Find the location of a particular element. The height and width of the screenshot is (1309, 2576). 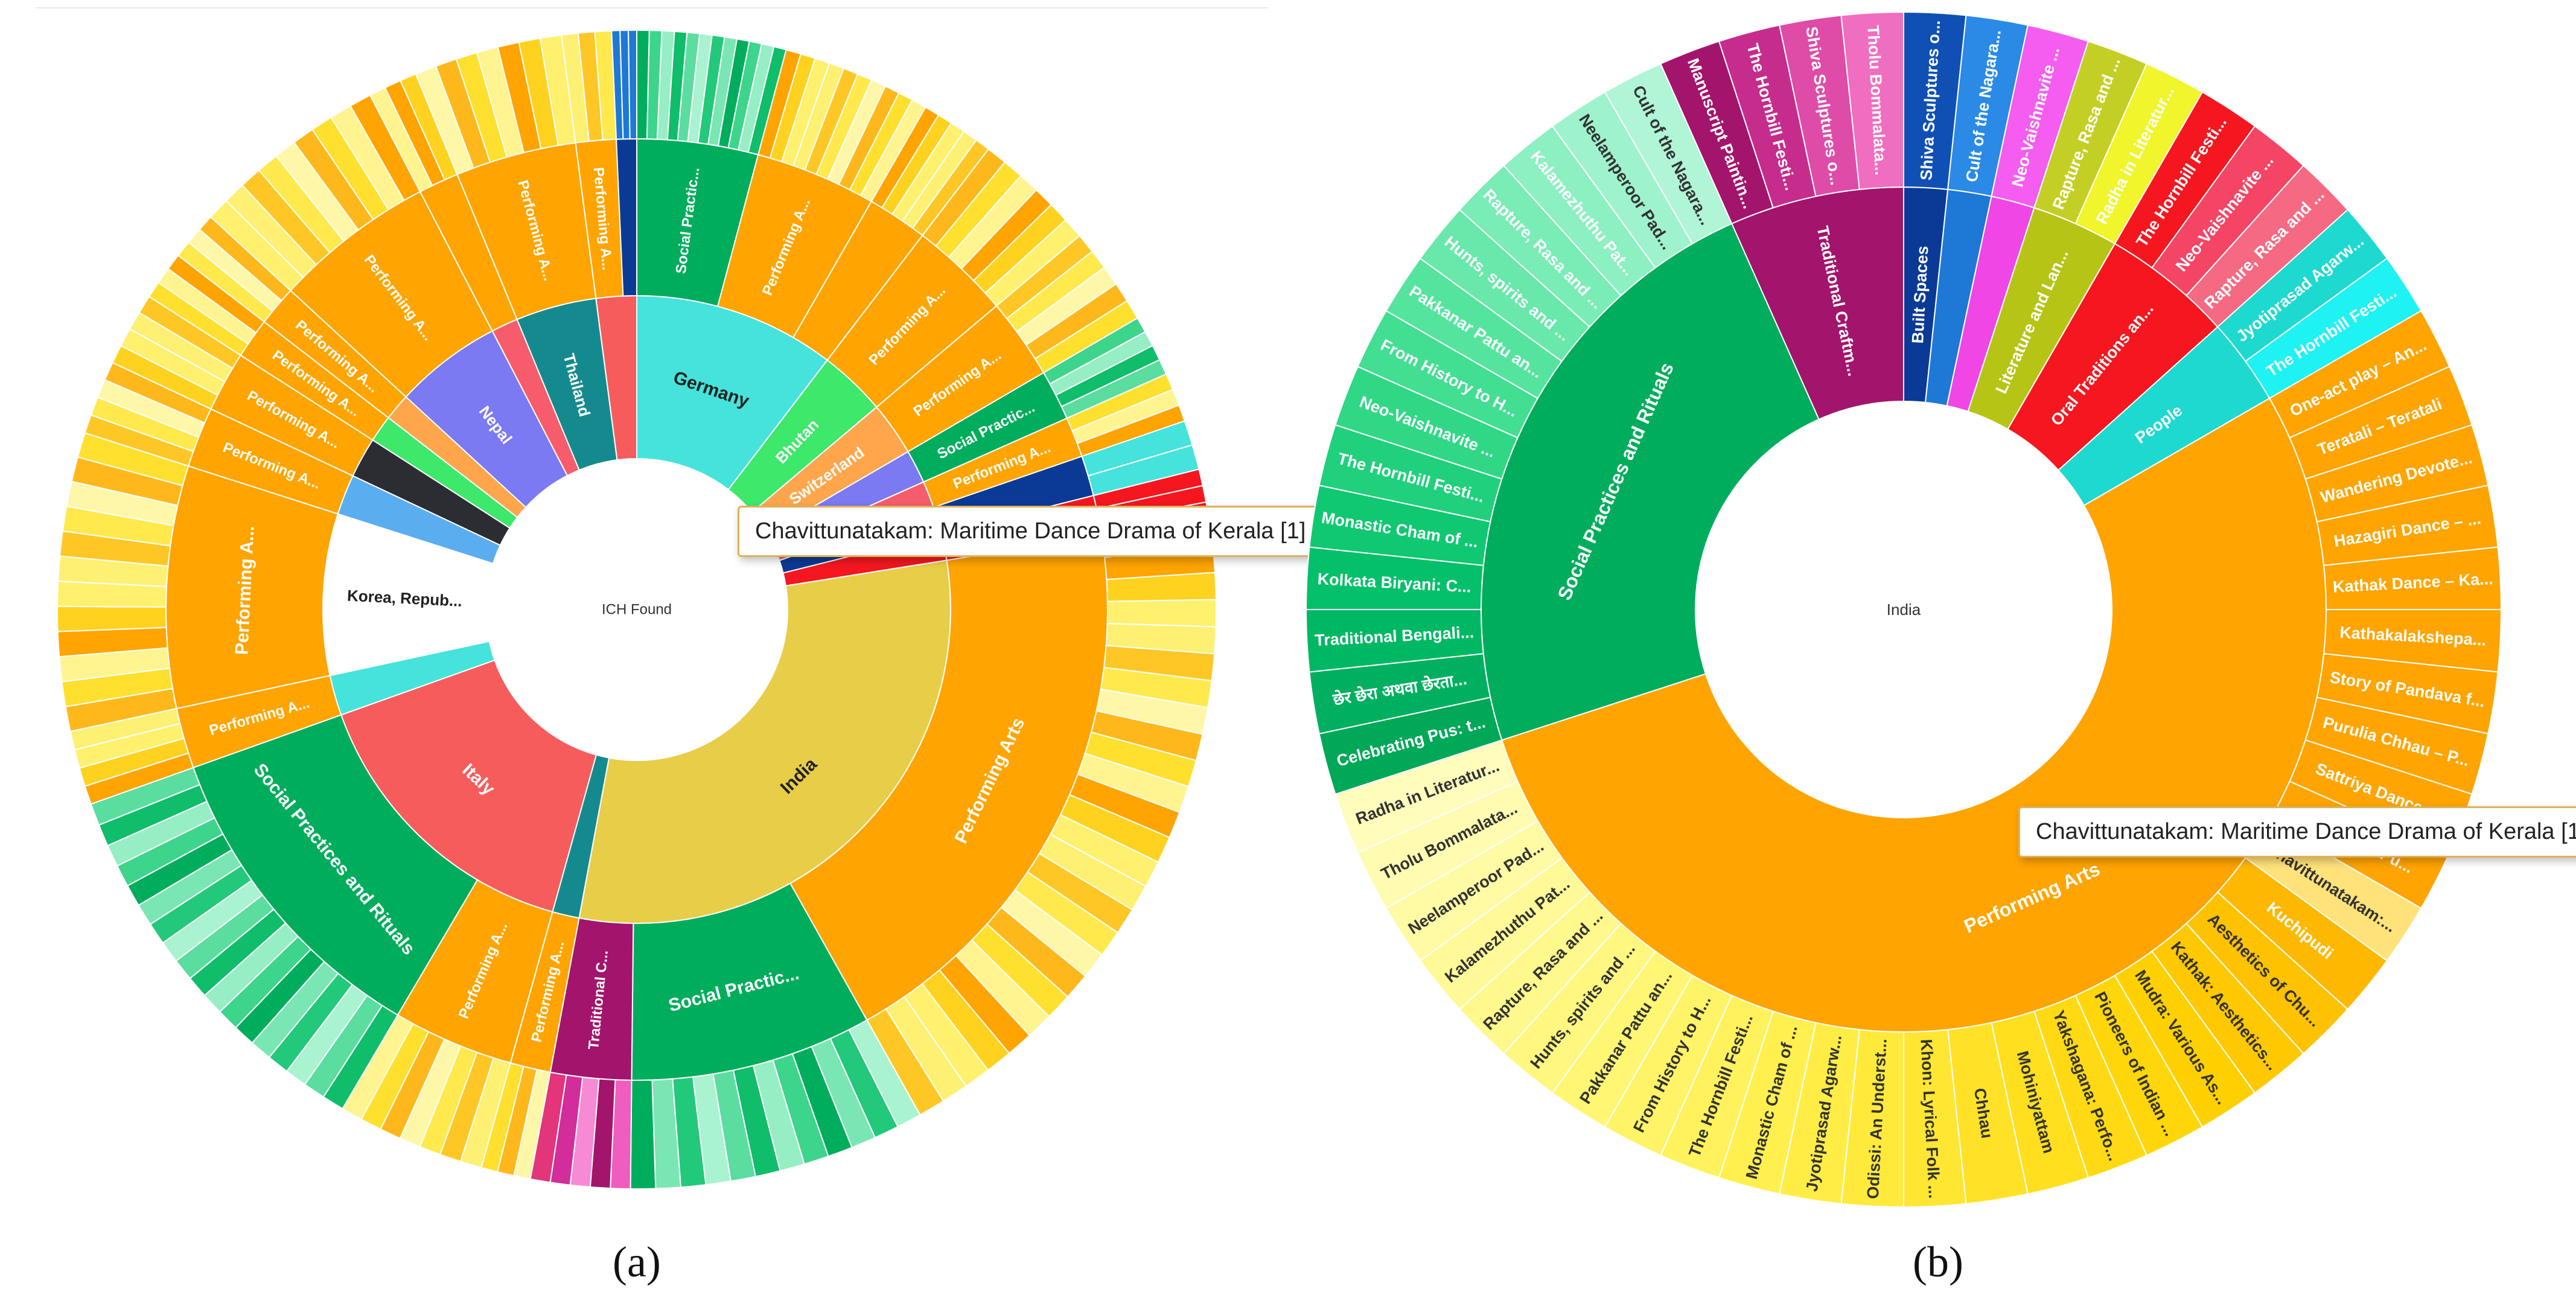

center-a-circle is located at coordinates (637, 609).